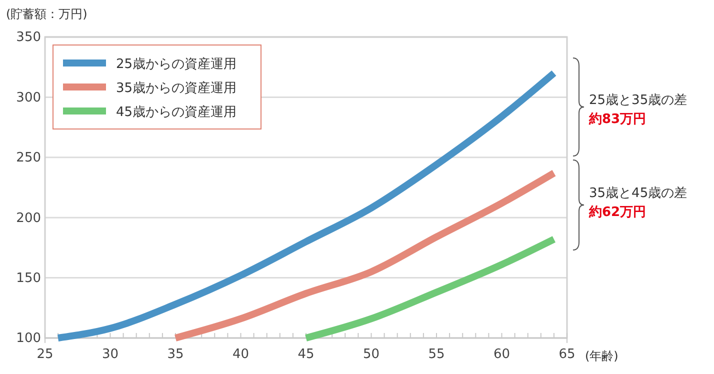 This screenshot has height=374, width=714. Describe the element at coordinates (371, 354) in the screenshot. I see `x-tick-label: 50` at that location.